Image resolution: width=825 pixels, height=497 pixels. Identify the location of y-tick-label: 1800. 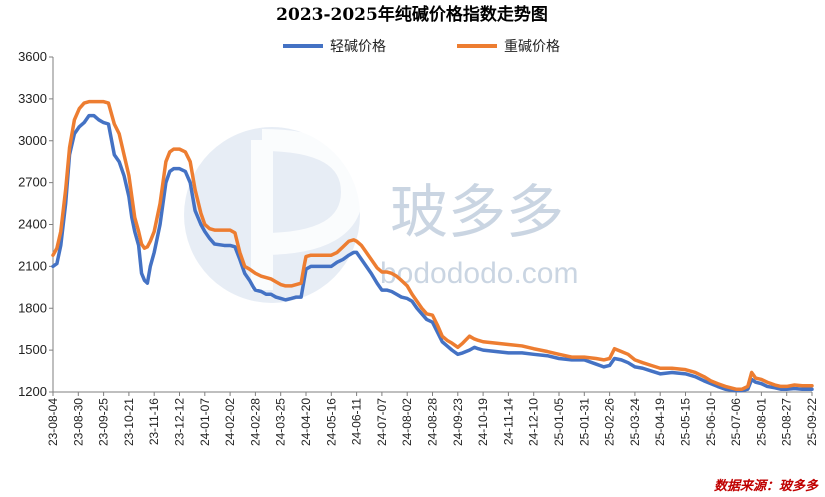
(32, 307).